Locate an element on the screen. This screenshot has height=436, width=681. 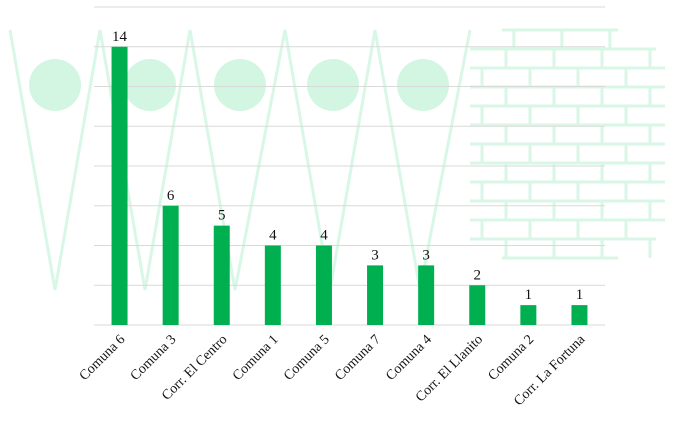
category-tick-label: Comuna 6 is located at coordinates (103, 358).